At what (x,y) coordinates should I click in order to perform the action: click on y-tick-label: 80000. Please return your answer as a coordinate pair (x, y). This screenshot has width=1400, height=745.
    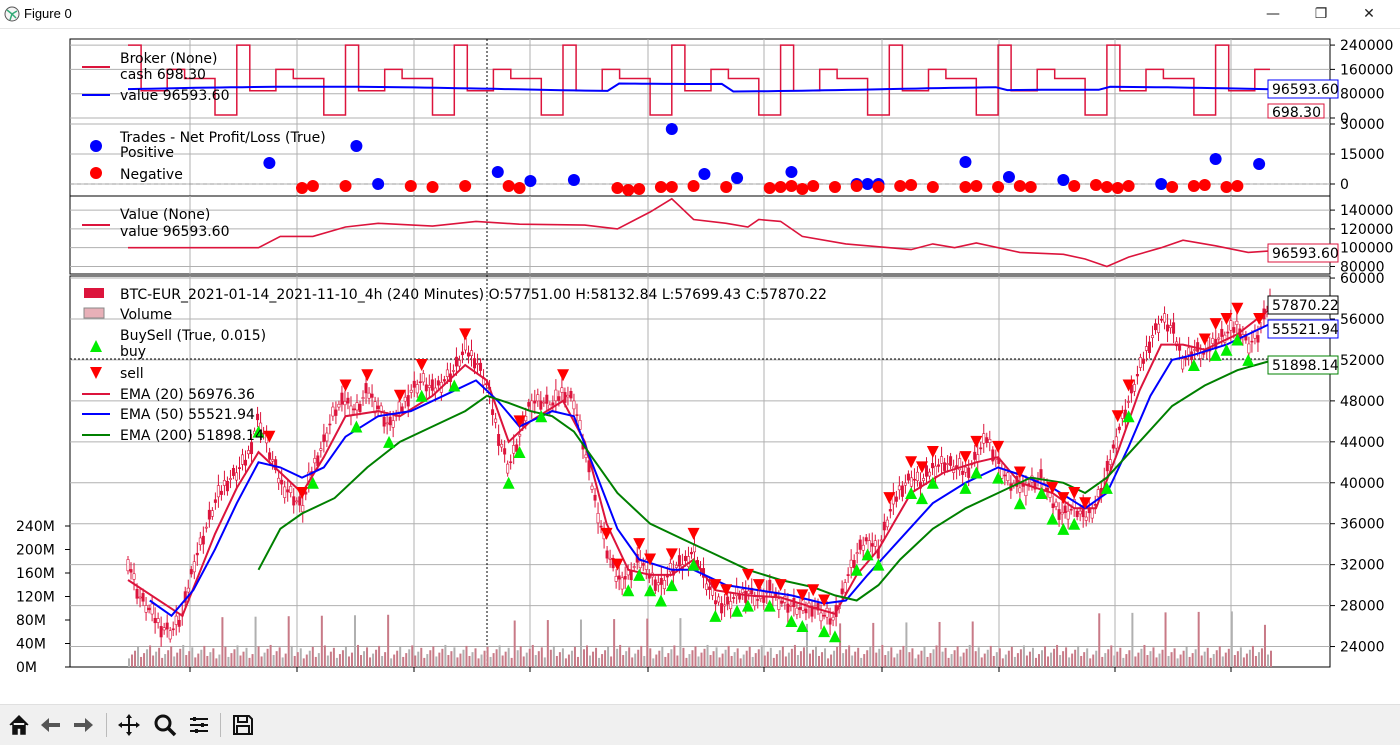
    Looking at the image, I should click on (1362, 95).